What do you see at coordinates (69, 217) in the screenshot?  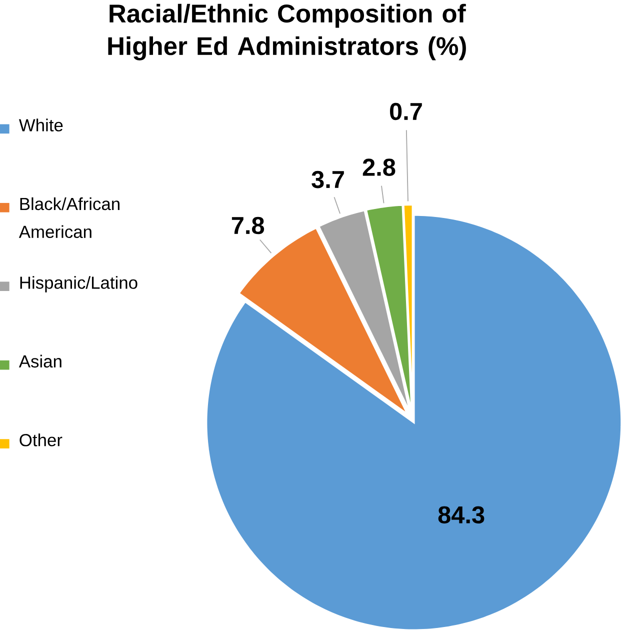 I see `legend-label: Black/African American` at bounding box center [69, 217].